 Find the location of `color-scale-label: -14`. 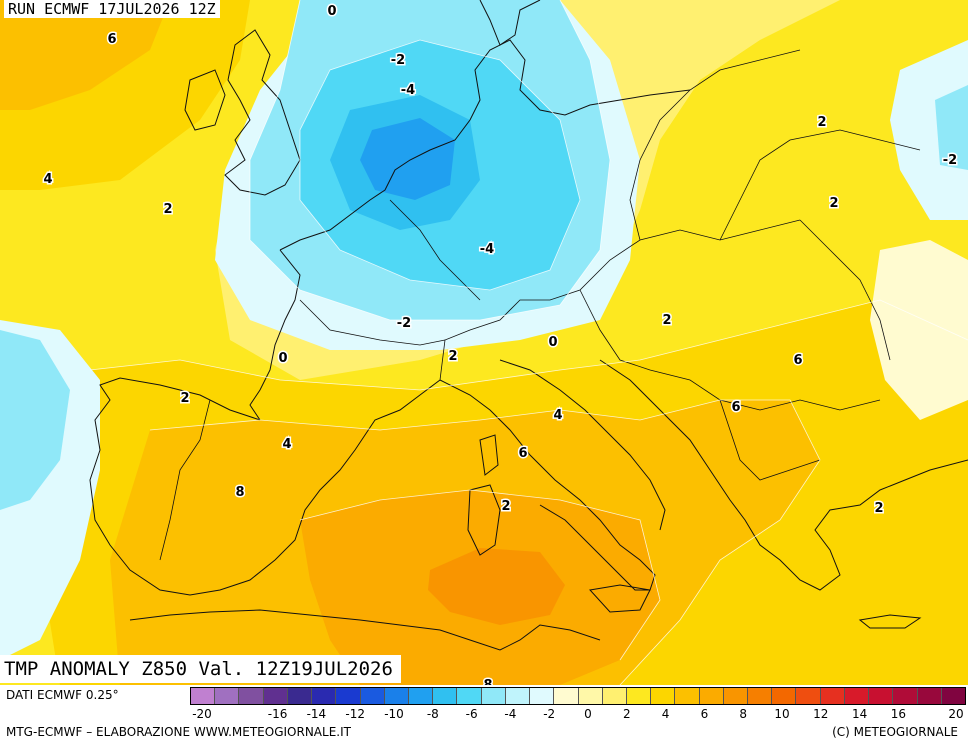

color-scale-label: -14 is located at coordinates (316, 714).